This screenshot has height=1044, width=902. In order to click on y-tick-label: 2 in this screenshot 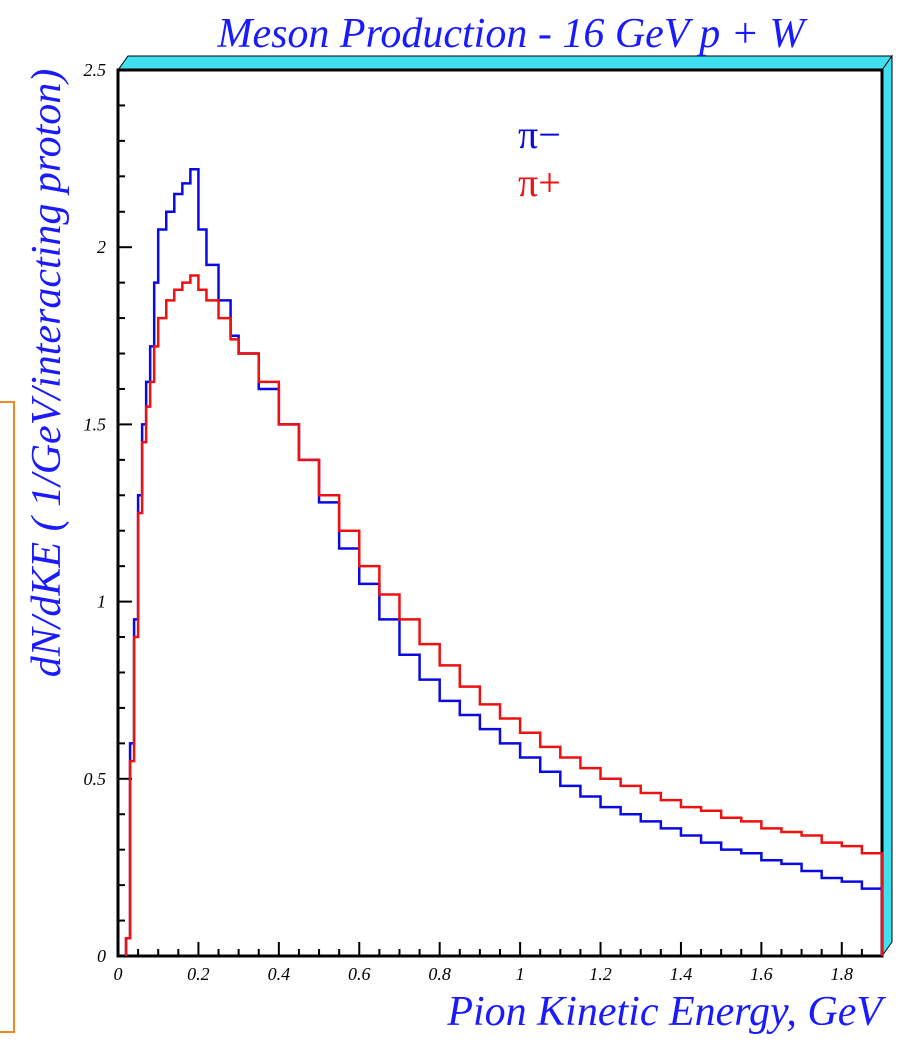, I will do `click(101, 247)`.